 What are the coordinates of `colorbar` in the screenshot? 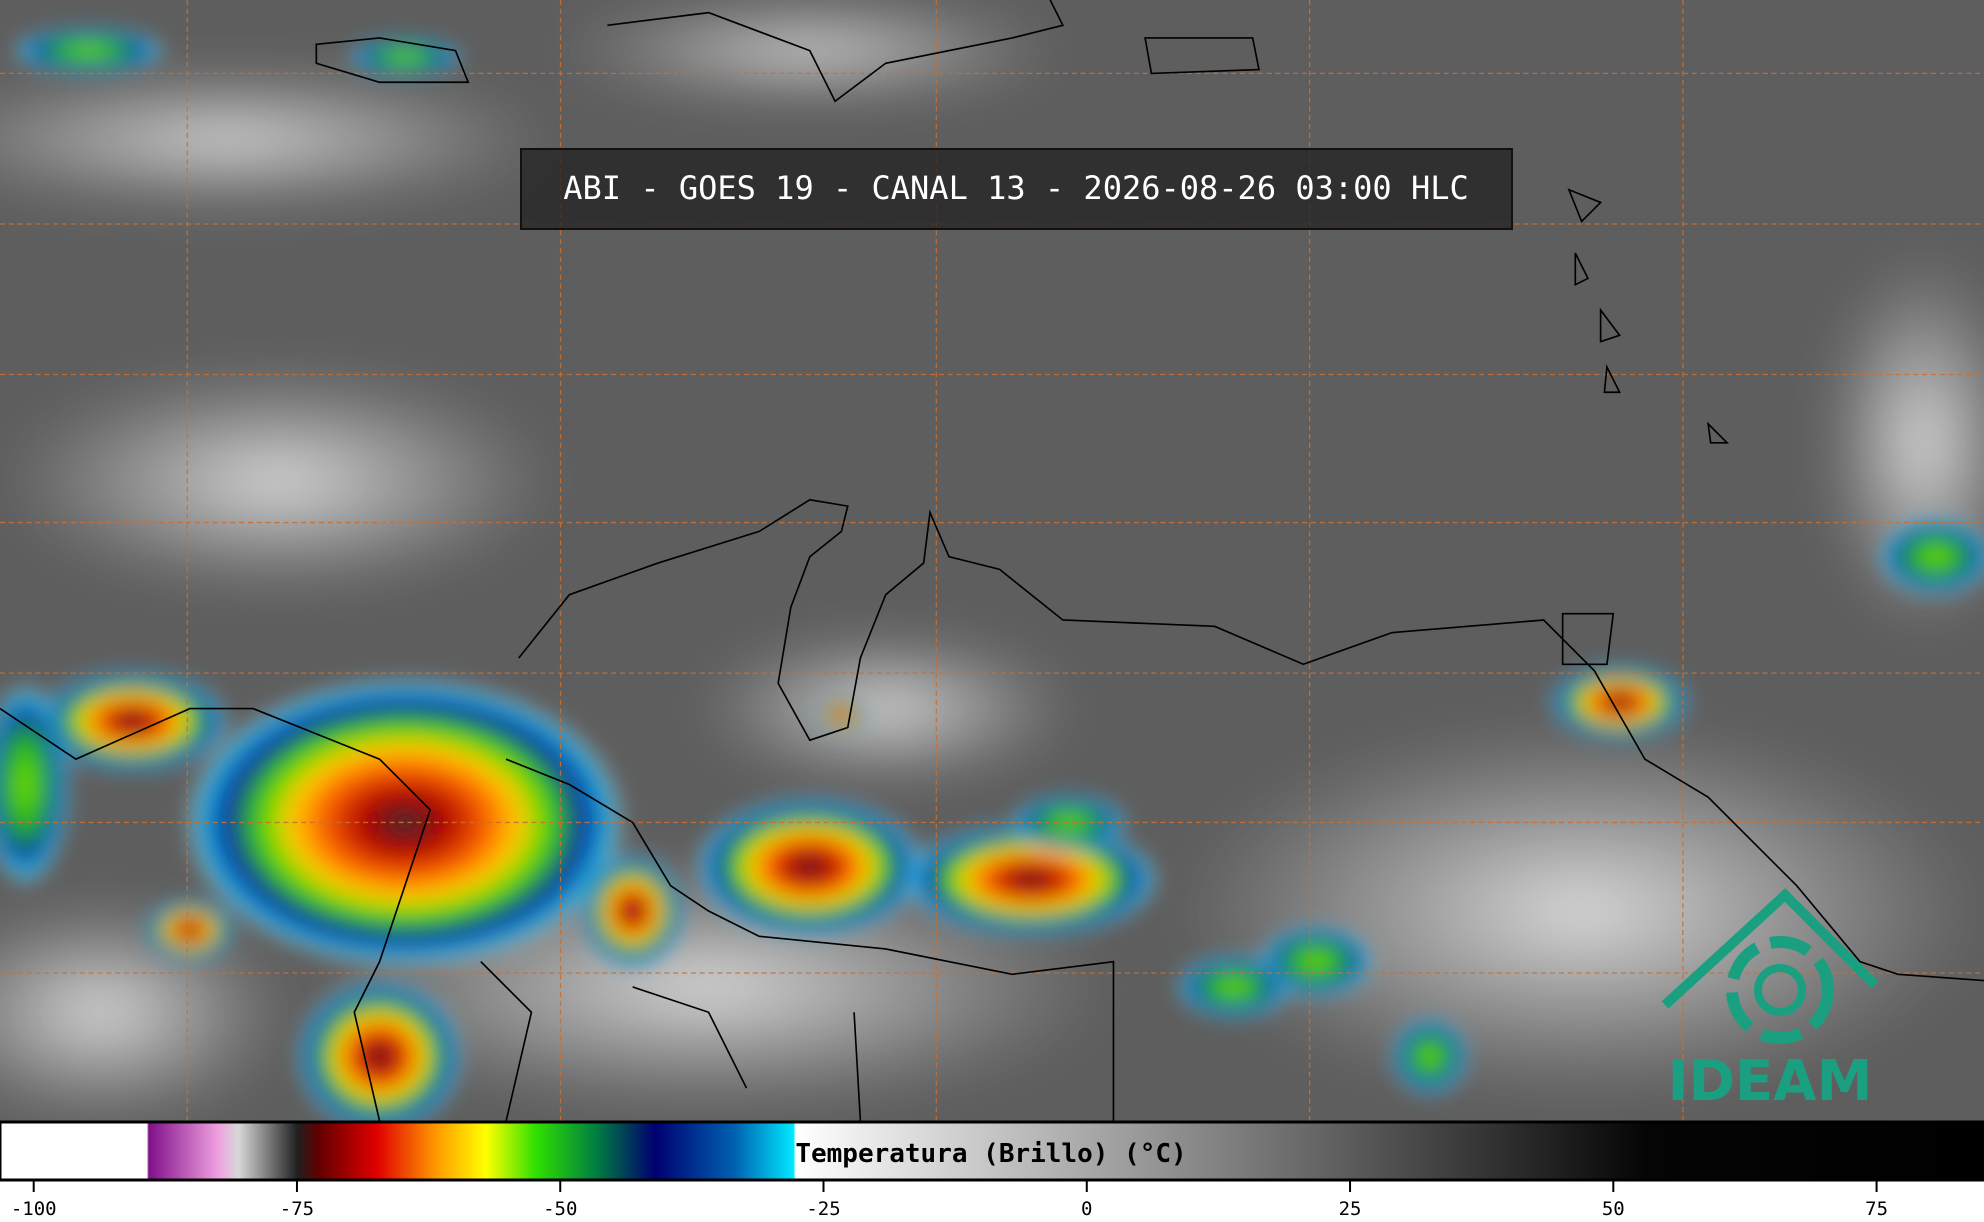 It's located at (992, 1151).